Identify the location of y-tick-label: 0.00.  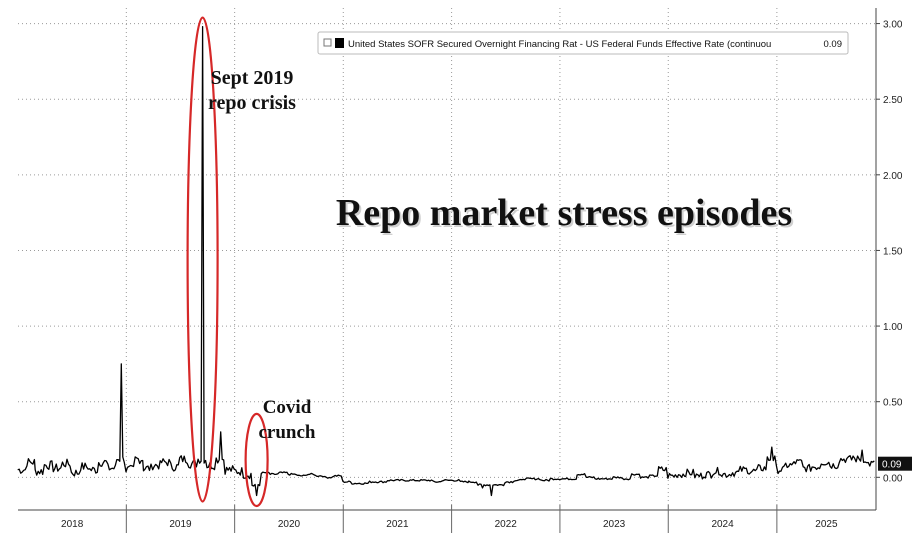
(893, 478).